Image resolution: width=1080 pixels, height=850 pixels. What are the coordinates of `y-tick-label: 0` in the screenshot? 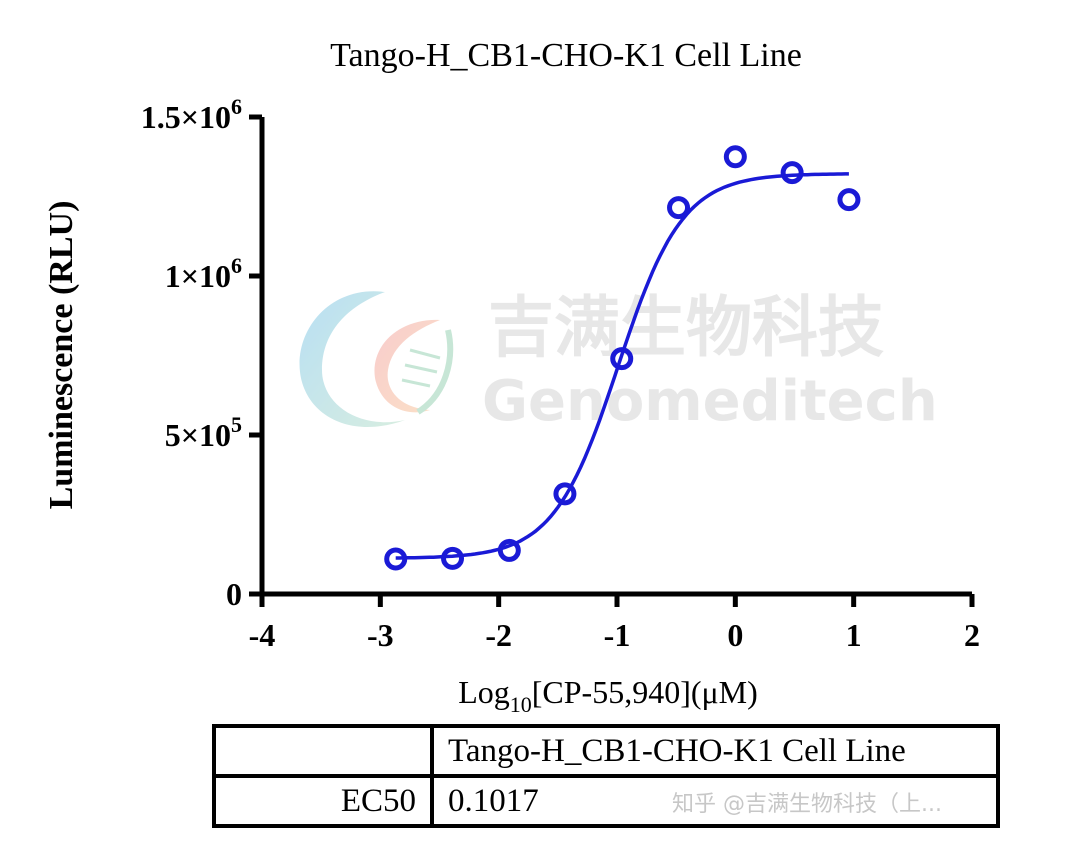 It's located at (234, 594).